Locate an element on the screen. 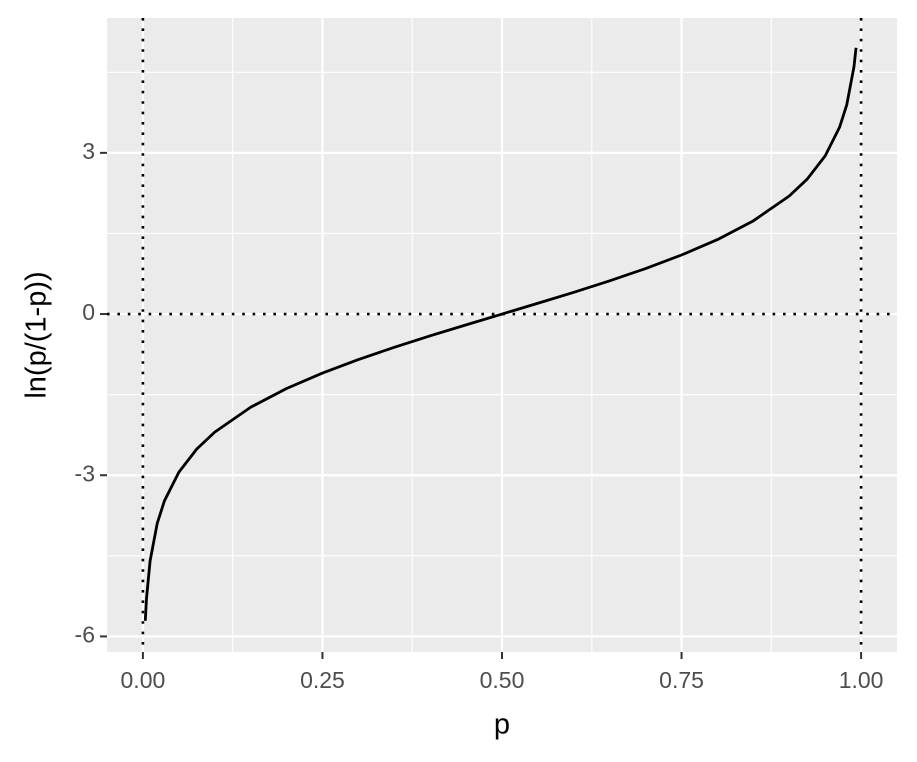 This screenshot has width=917, height=762. y-tick-label: -6 is located at coordinates (85, 634).